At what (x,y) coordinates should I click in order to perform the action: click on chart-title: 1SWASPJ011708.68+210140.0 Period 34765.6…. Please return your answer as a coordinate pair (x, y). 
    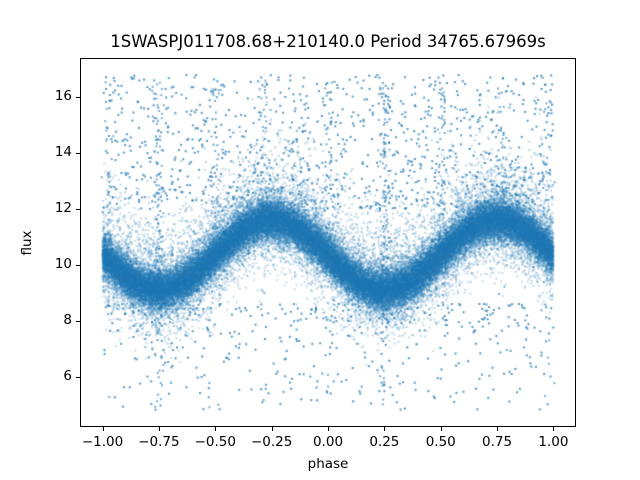
    Looking at the image, I should click on (328, 41).